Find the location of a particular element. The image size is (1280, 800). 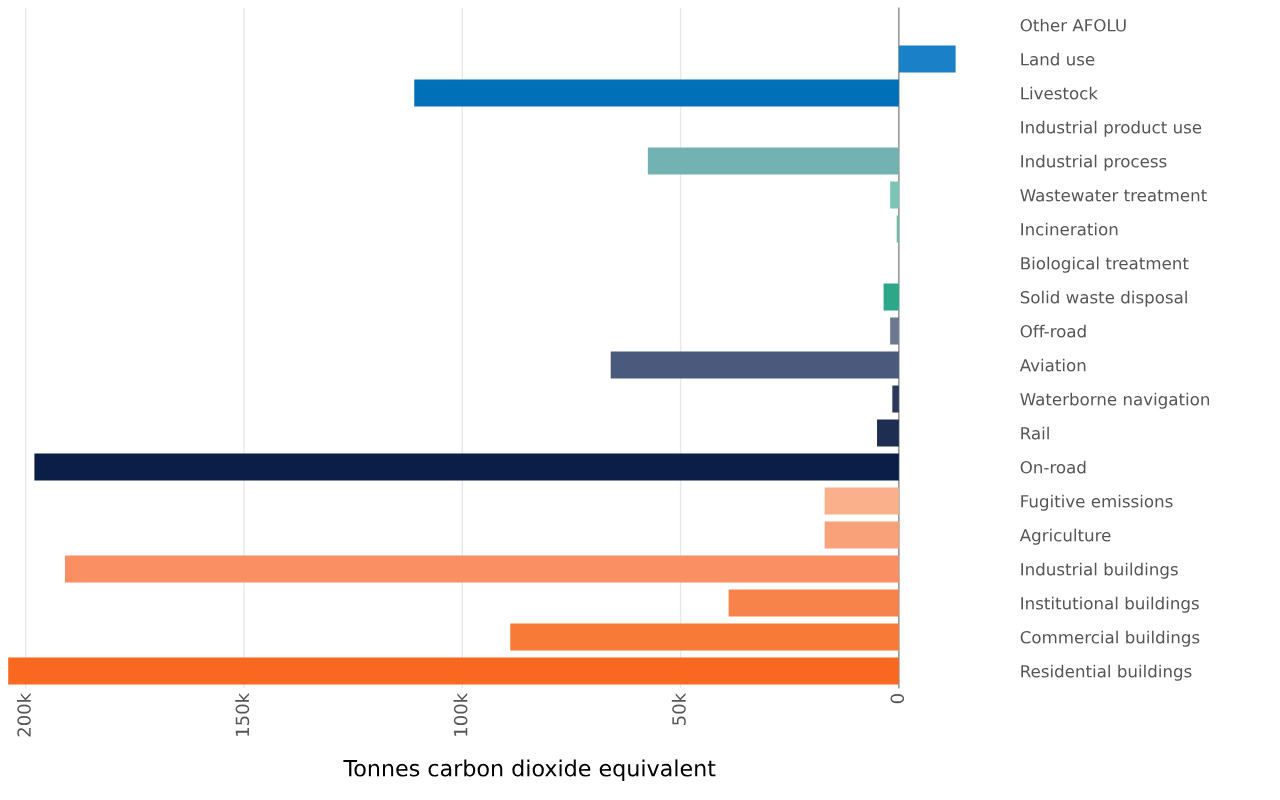

y-tick-label: Livestock is located at coordinates (1059, 93).